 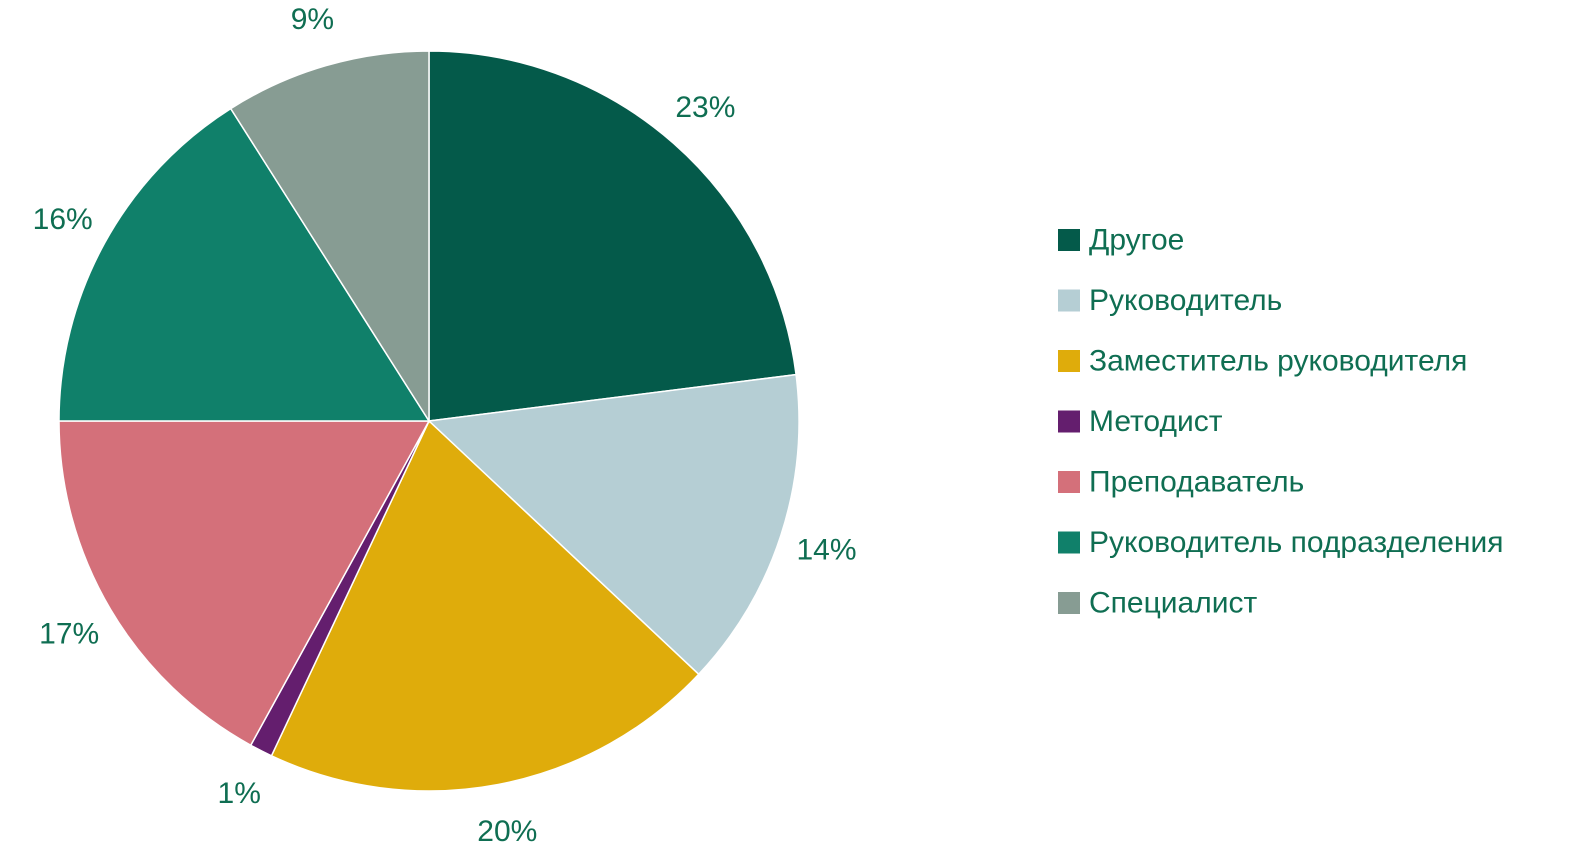 I want to click on legend-label-4: Методист, so click(x=1156, y=421).